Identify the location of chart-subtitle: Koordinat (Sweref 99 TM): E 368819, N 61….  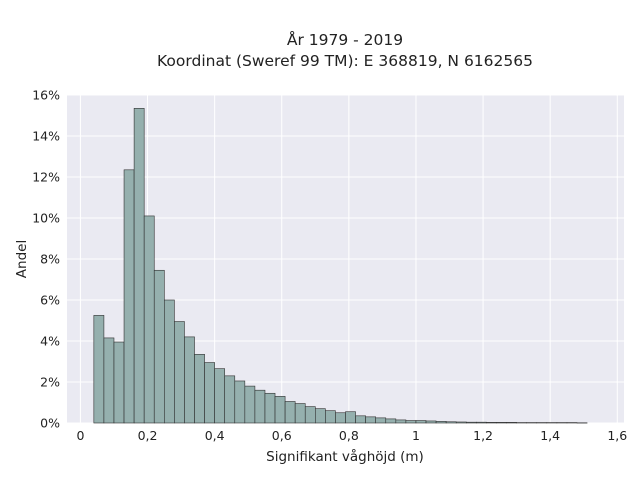
(345, 61).